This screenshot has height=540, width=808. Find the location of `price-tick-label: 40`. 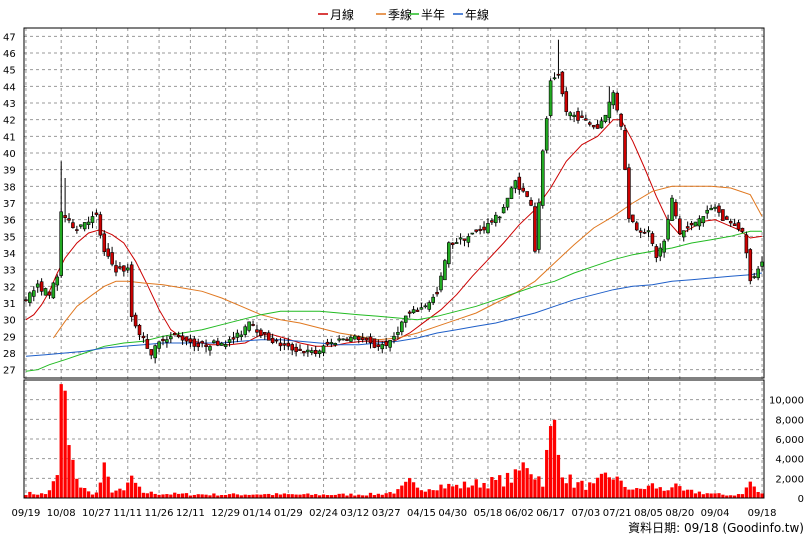

price-tick-label: 40 is located at coordinates (9, 154).